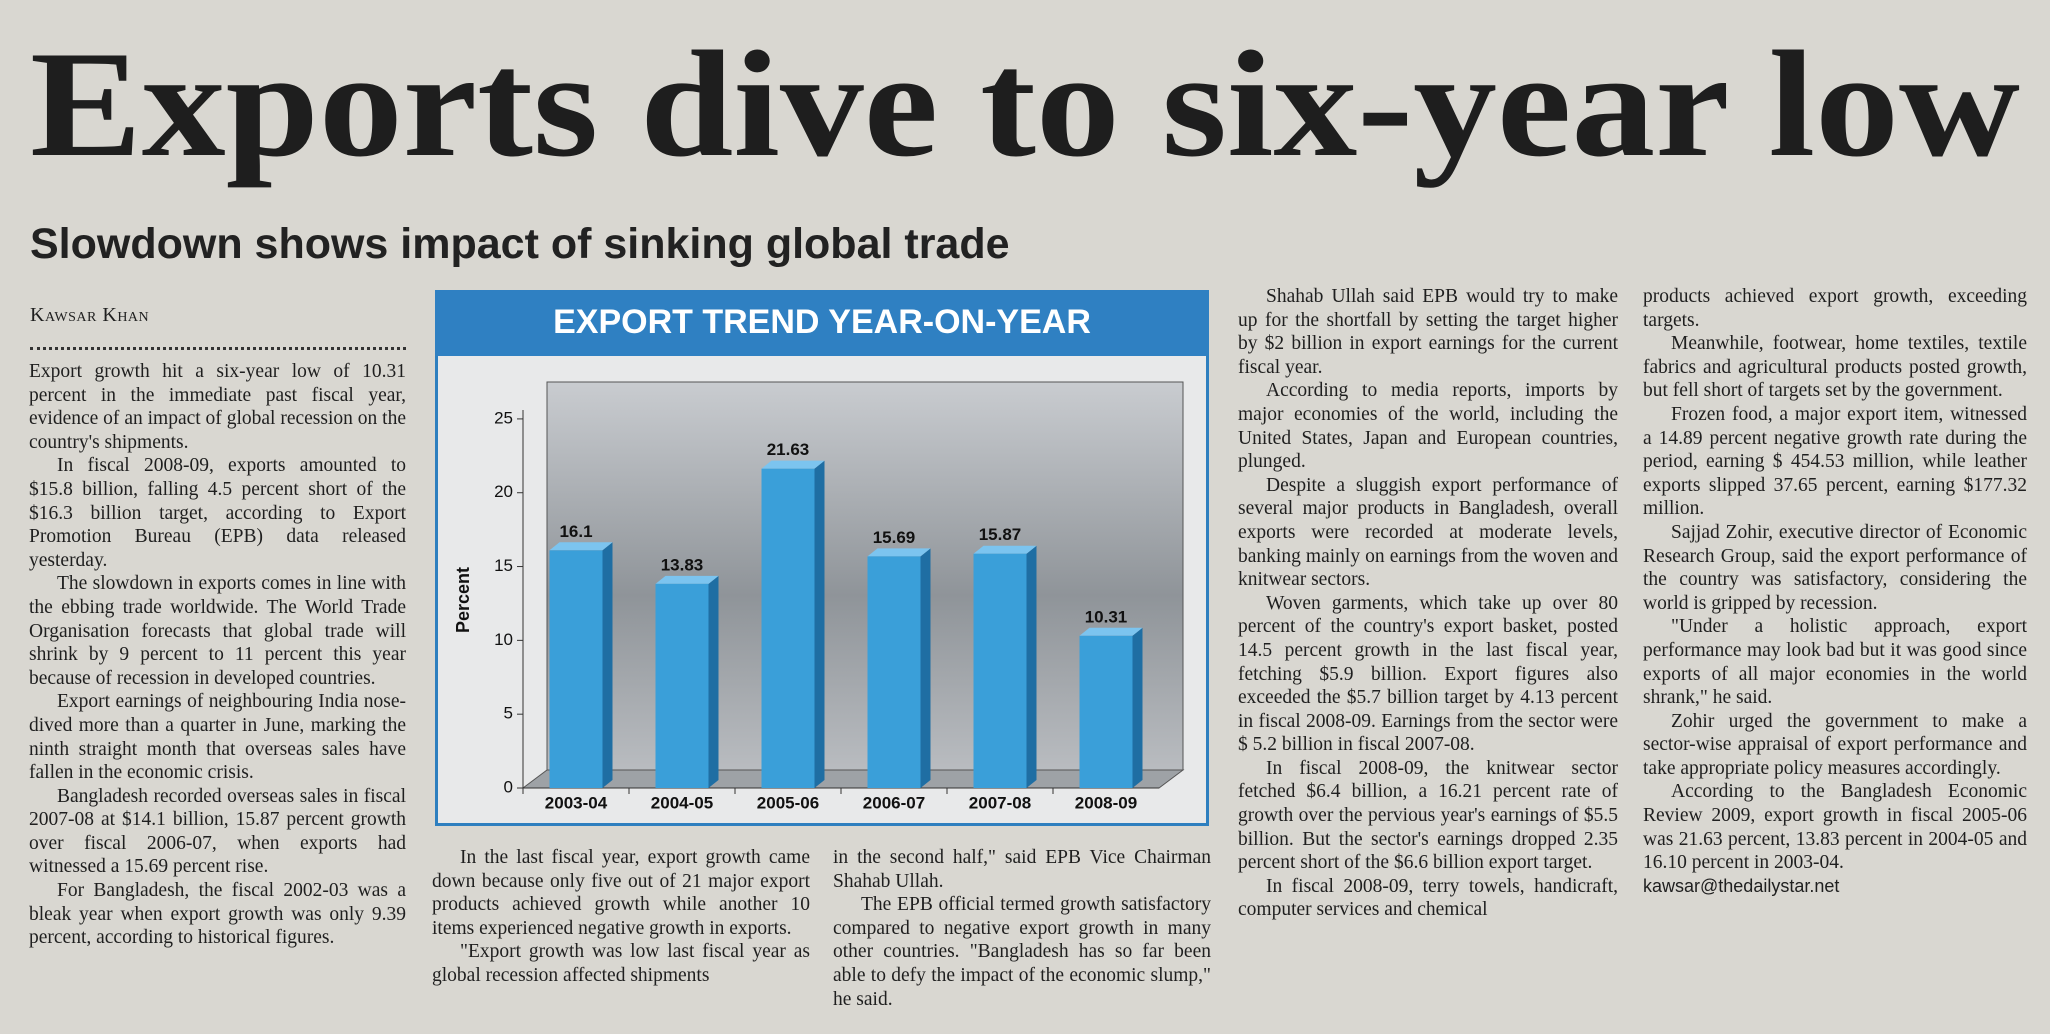  What do you see at coordinates (1741, 885) in the screenshot?
I see `email: kawsar@thedailystar.net` at bounding box center [1741, 885].